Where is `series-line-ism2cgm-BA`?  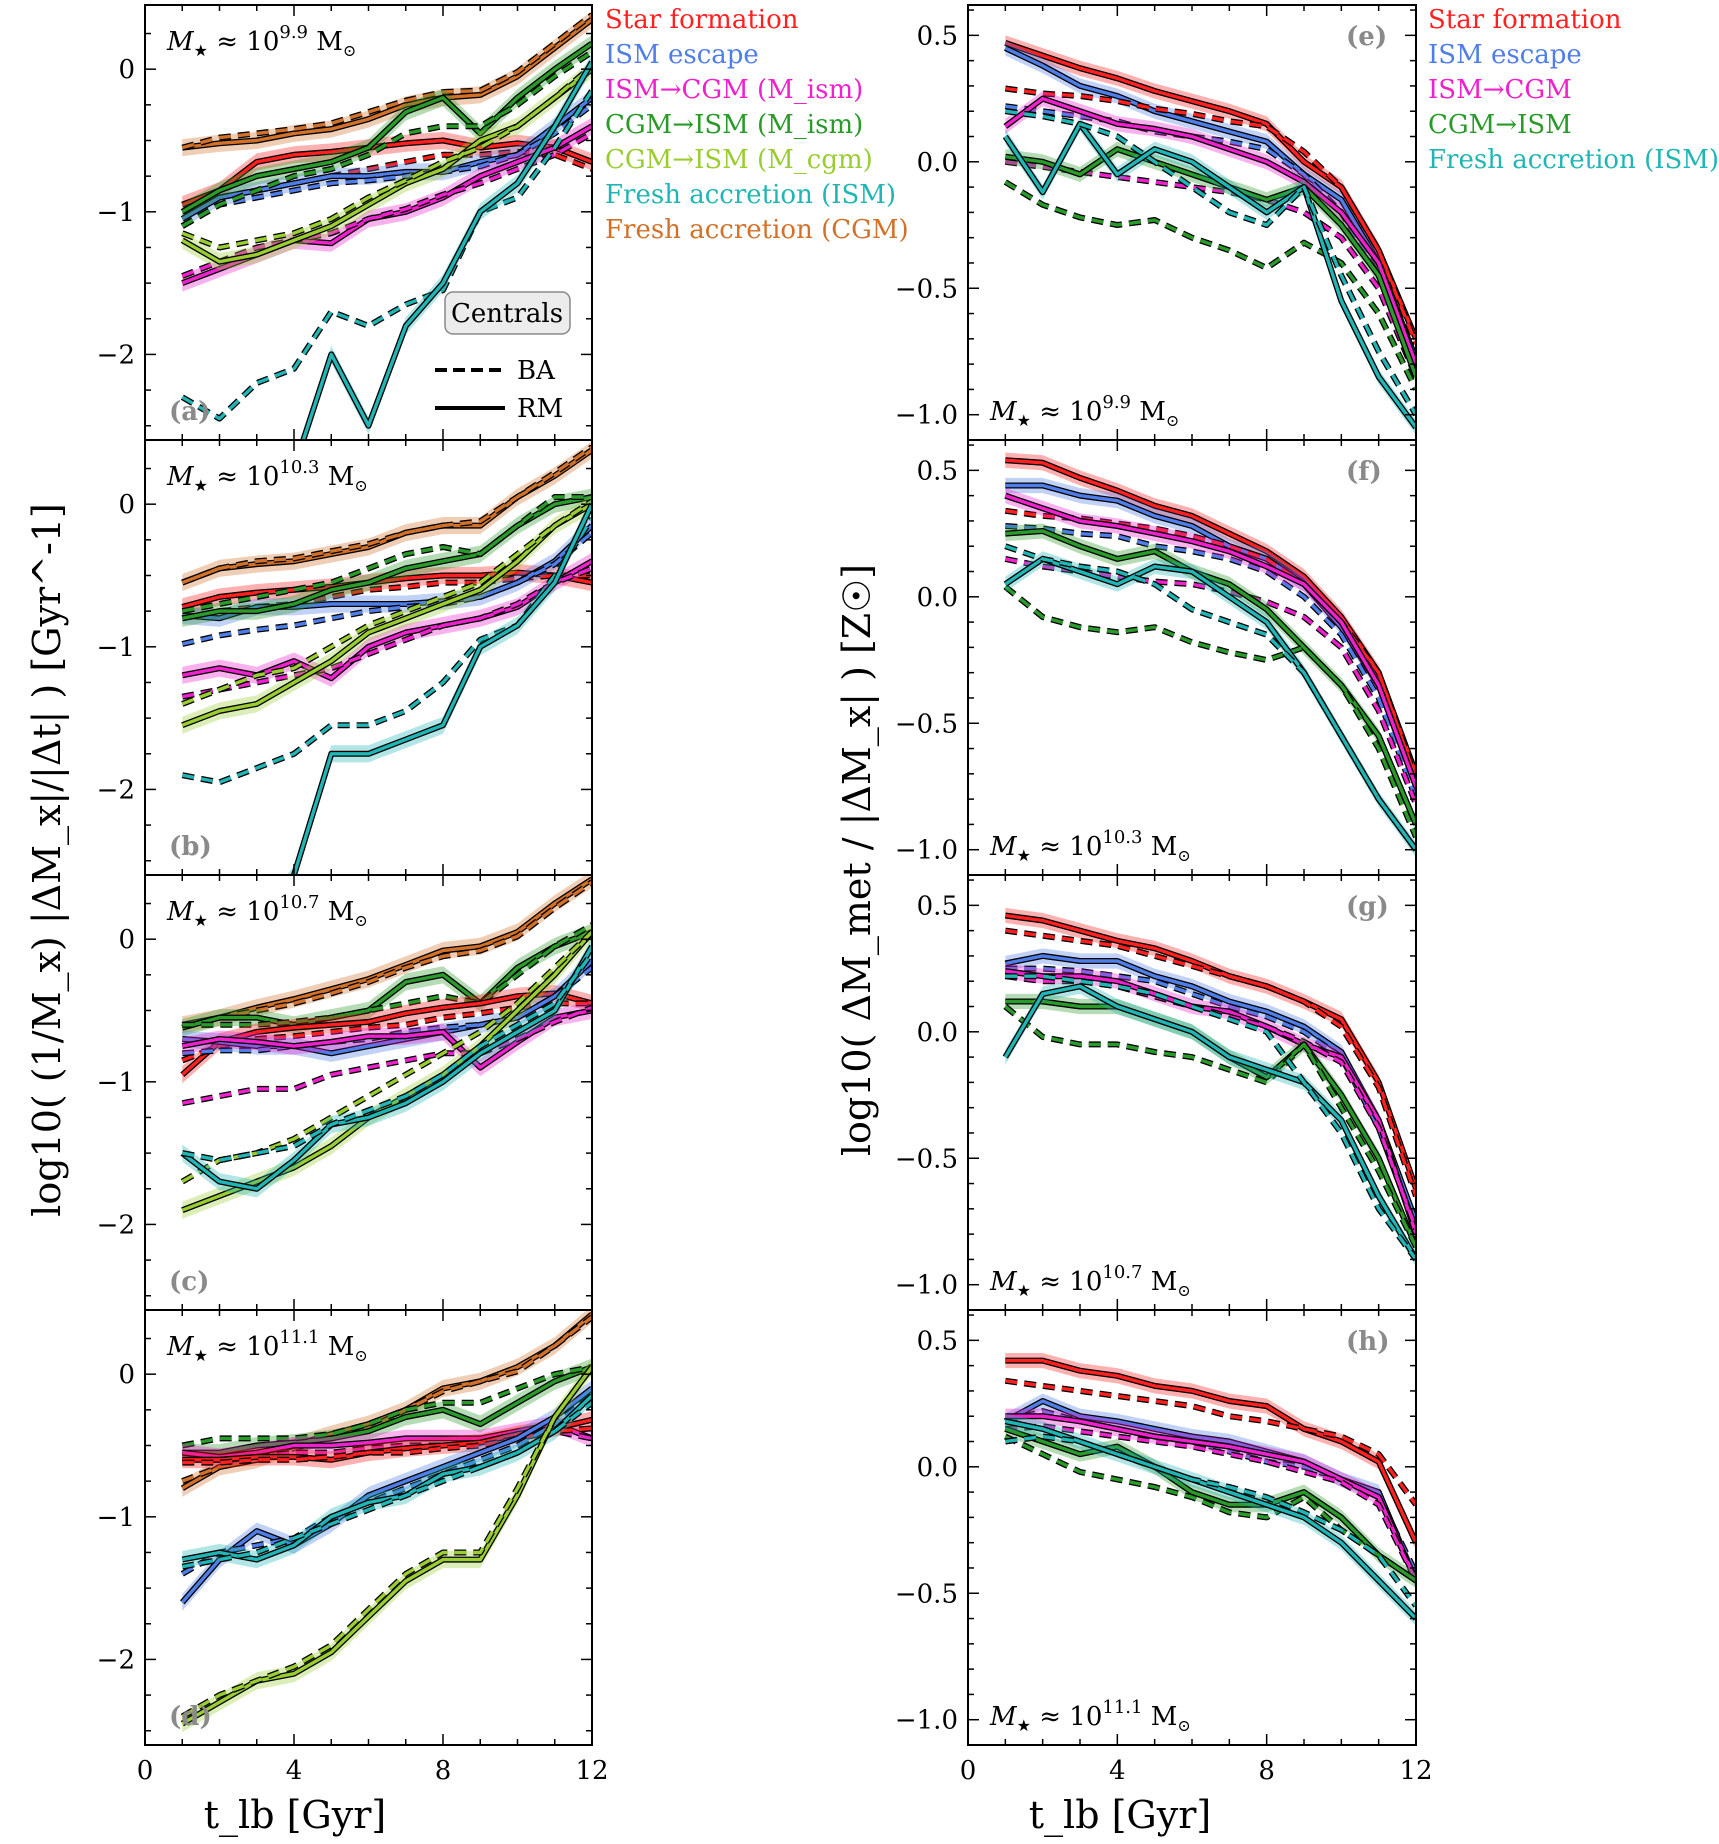 series-line-ism2cgm-BA is located at coordinates (386, 204).